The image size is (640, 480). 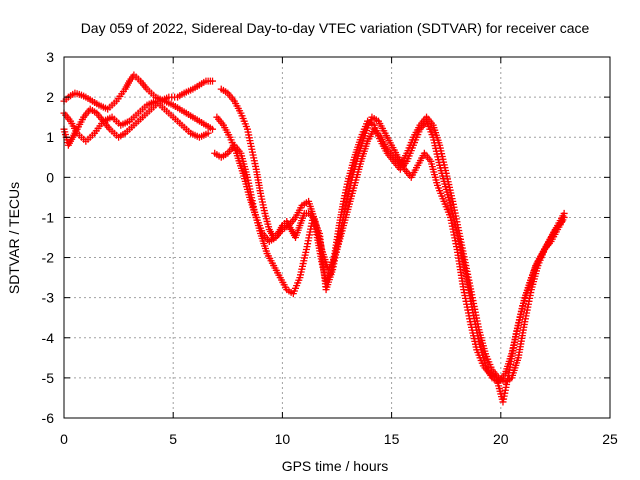 I want to click on y-tick-label: 2, so click(x=50, y=97).